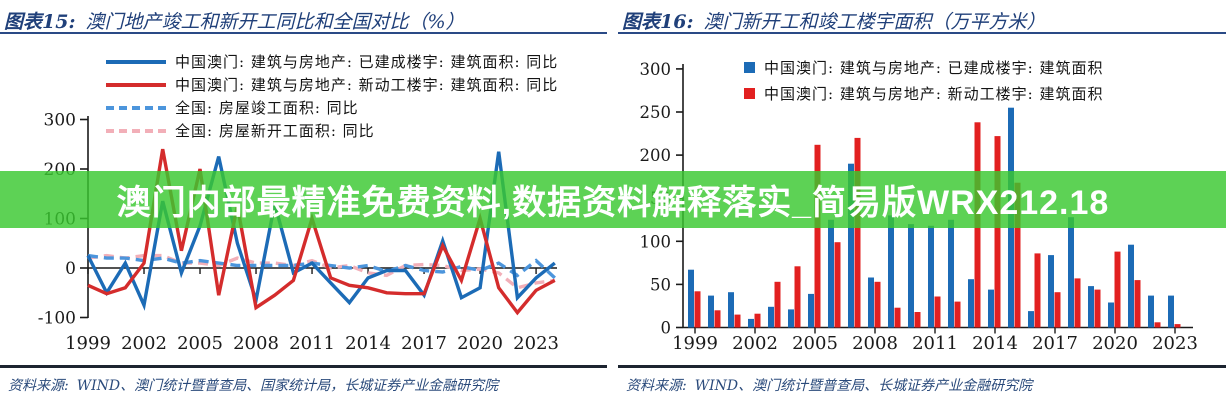 The width and height of the screenshot is (1226, 400). Describe the element at coordinates (1175, 343) in the screenshot. I see `right-x-tick-label: 2023` at that location.